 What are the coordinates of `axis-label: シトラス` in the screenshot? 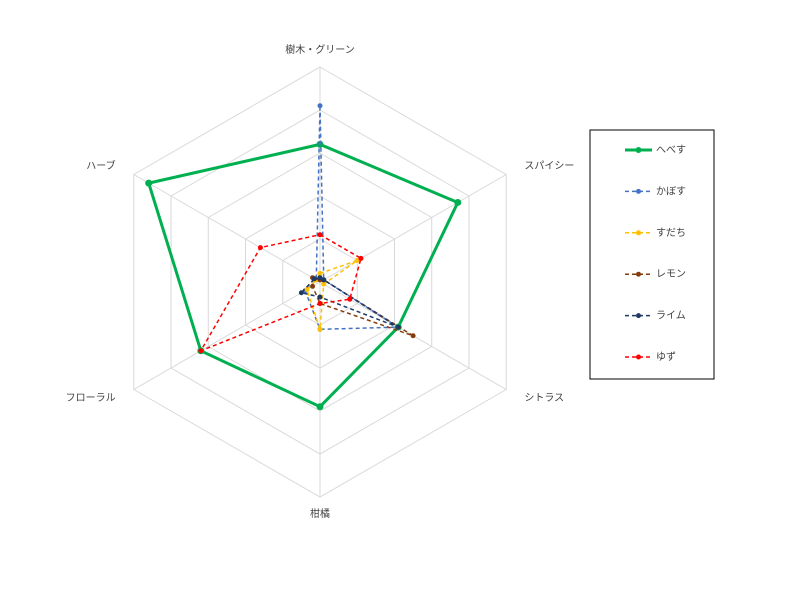 It's located at (544, 398).